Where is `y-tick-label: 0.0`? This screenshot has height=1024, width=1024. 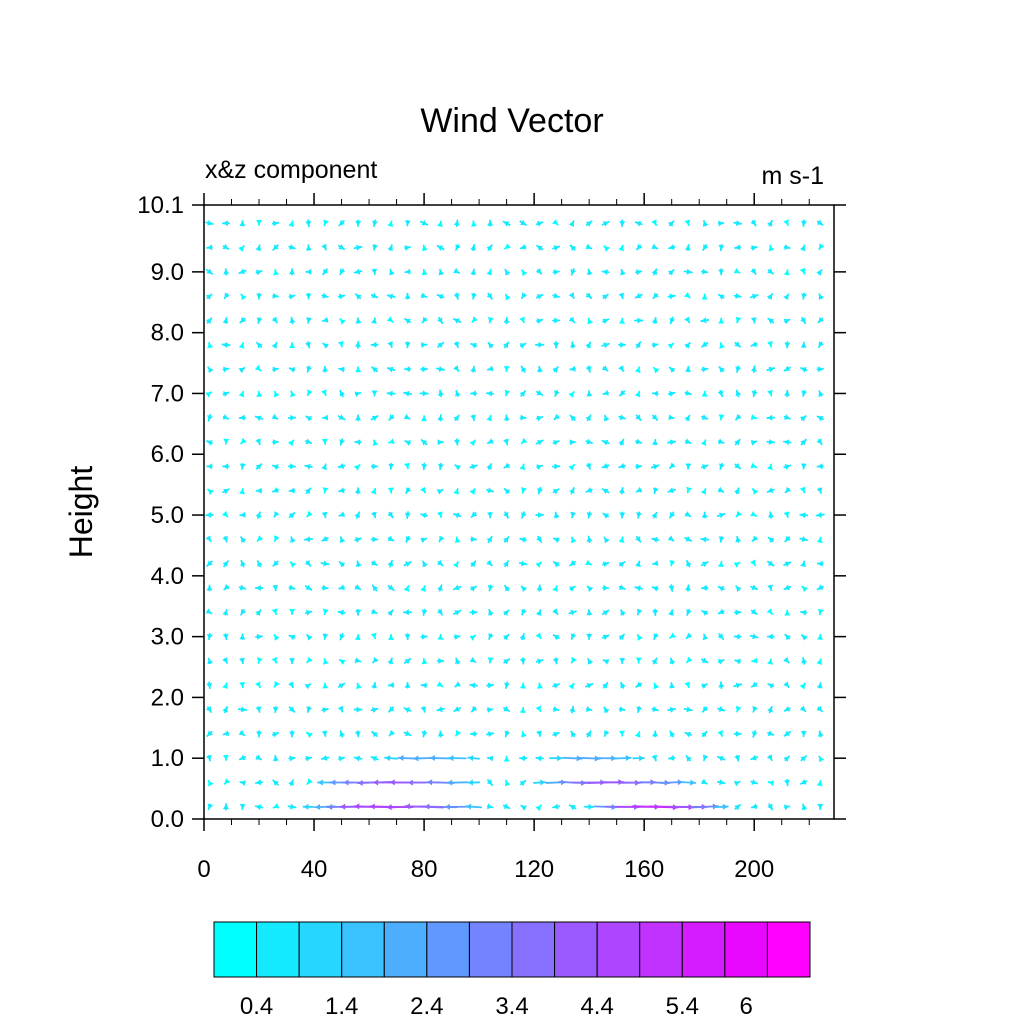 y-tick-label: 0.0 is located at coordinates (167, 819).